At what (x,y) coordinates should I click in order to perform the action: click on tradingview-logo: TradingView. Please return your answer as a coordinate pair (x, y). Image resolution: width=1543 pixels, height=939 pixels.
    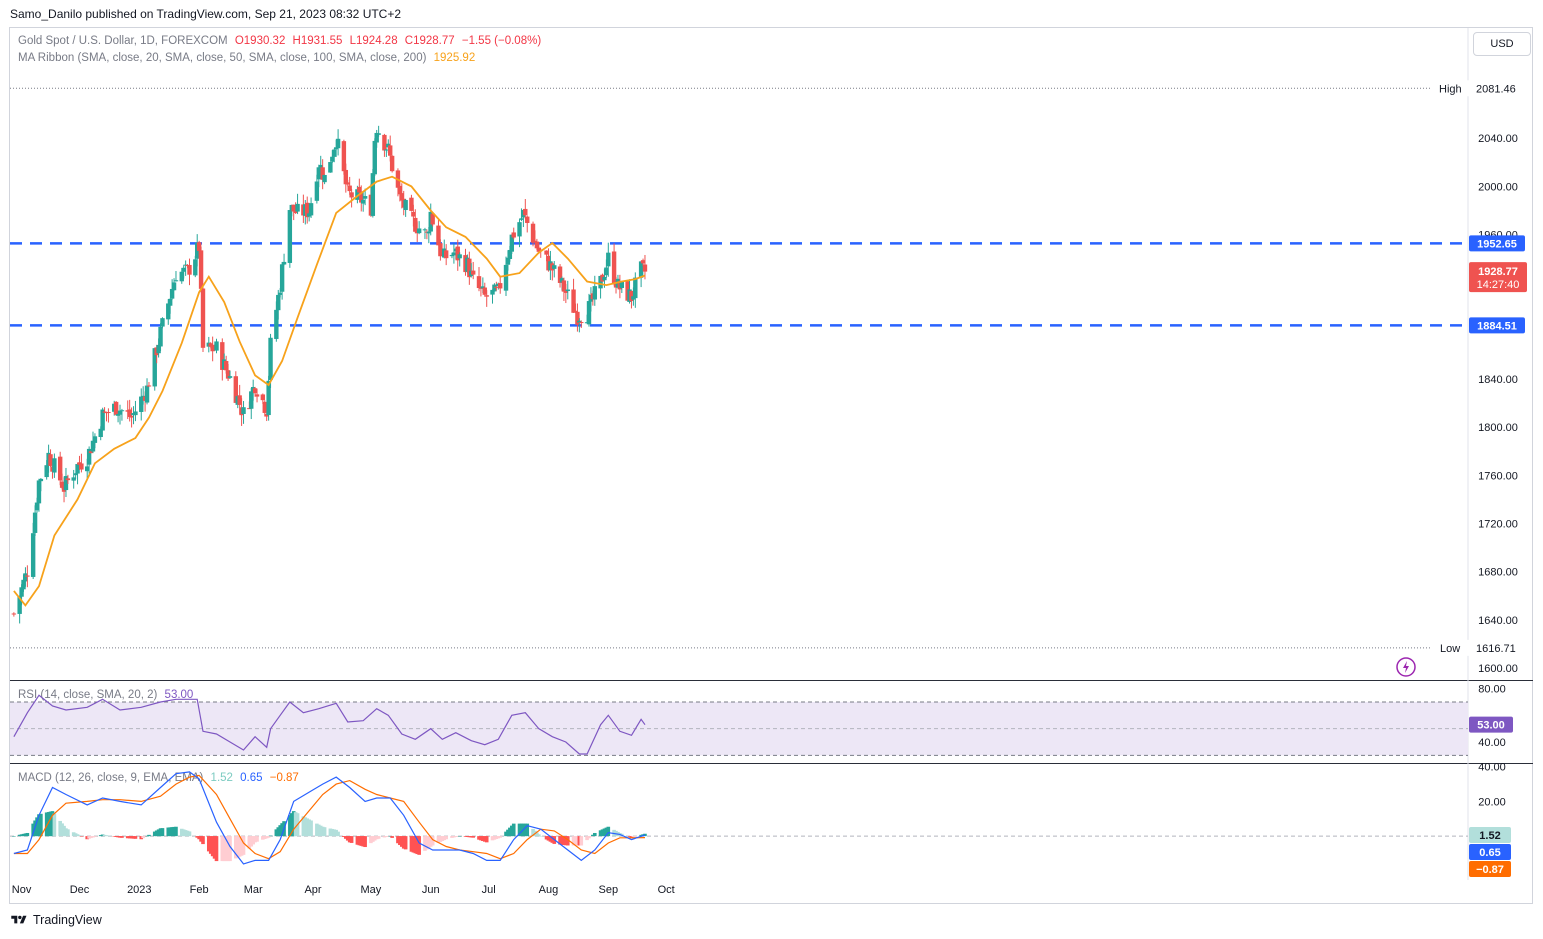
    Looking at the image, I should click on (56, 920).